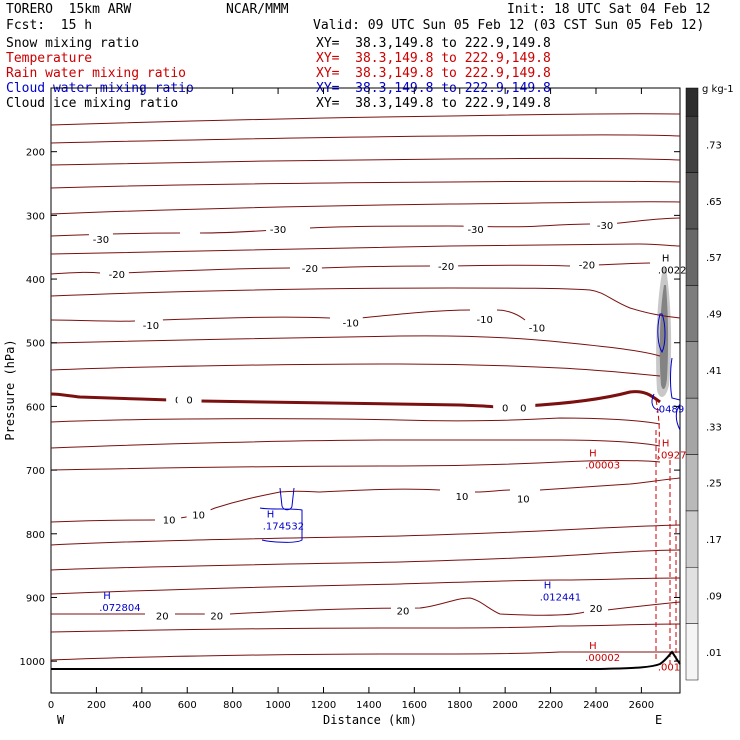 Image resolution: width=740 pixels, height=740 pixels. What do you see at coordinates (641, 705) in the screenshot?
I see `x-tick-label: 2600` at bounding box center [641, 705].